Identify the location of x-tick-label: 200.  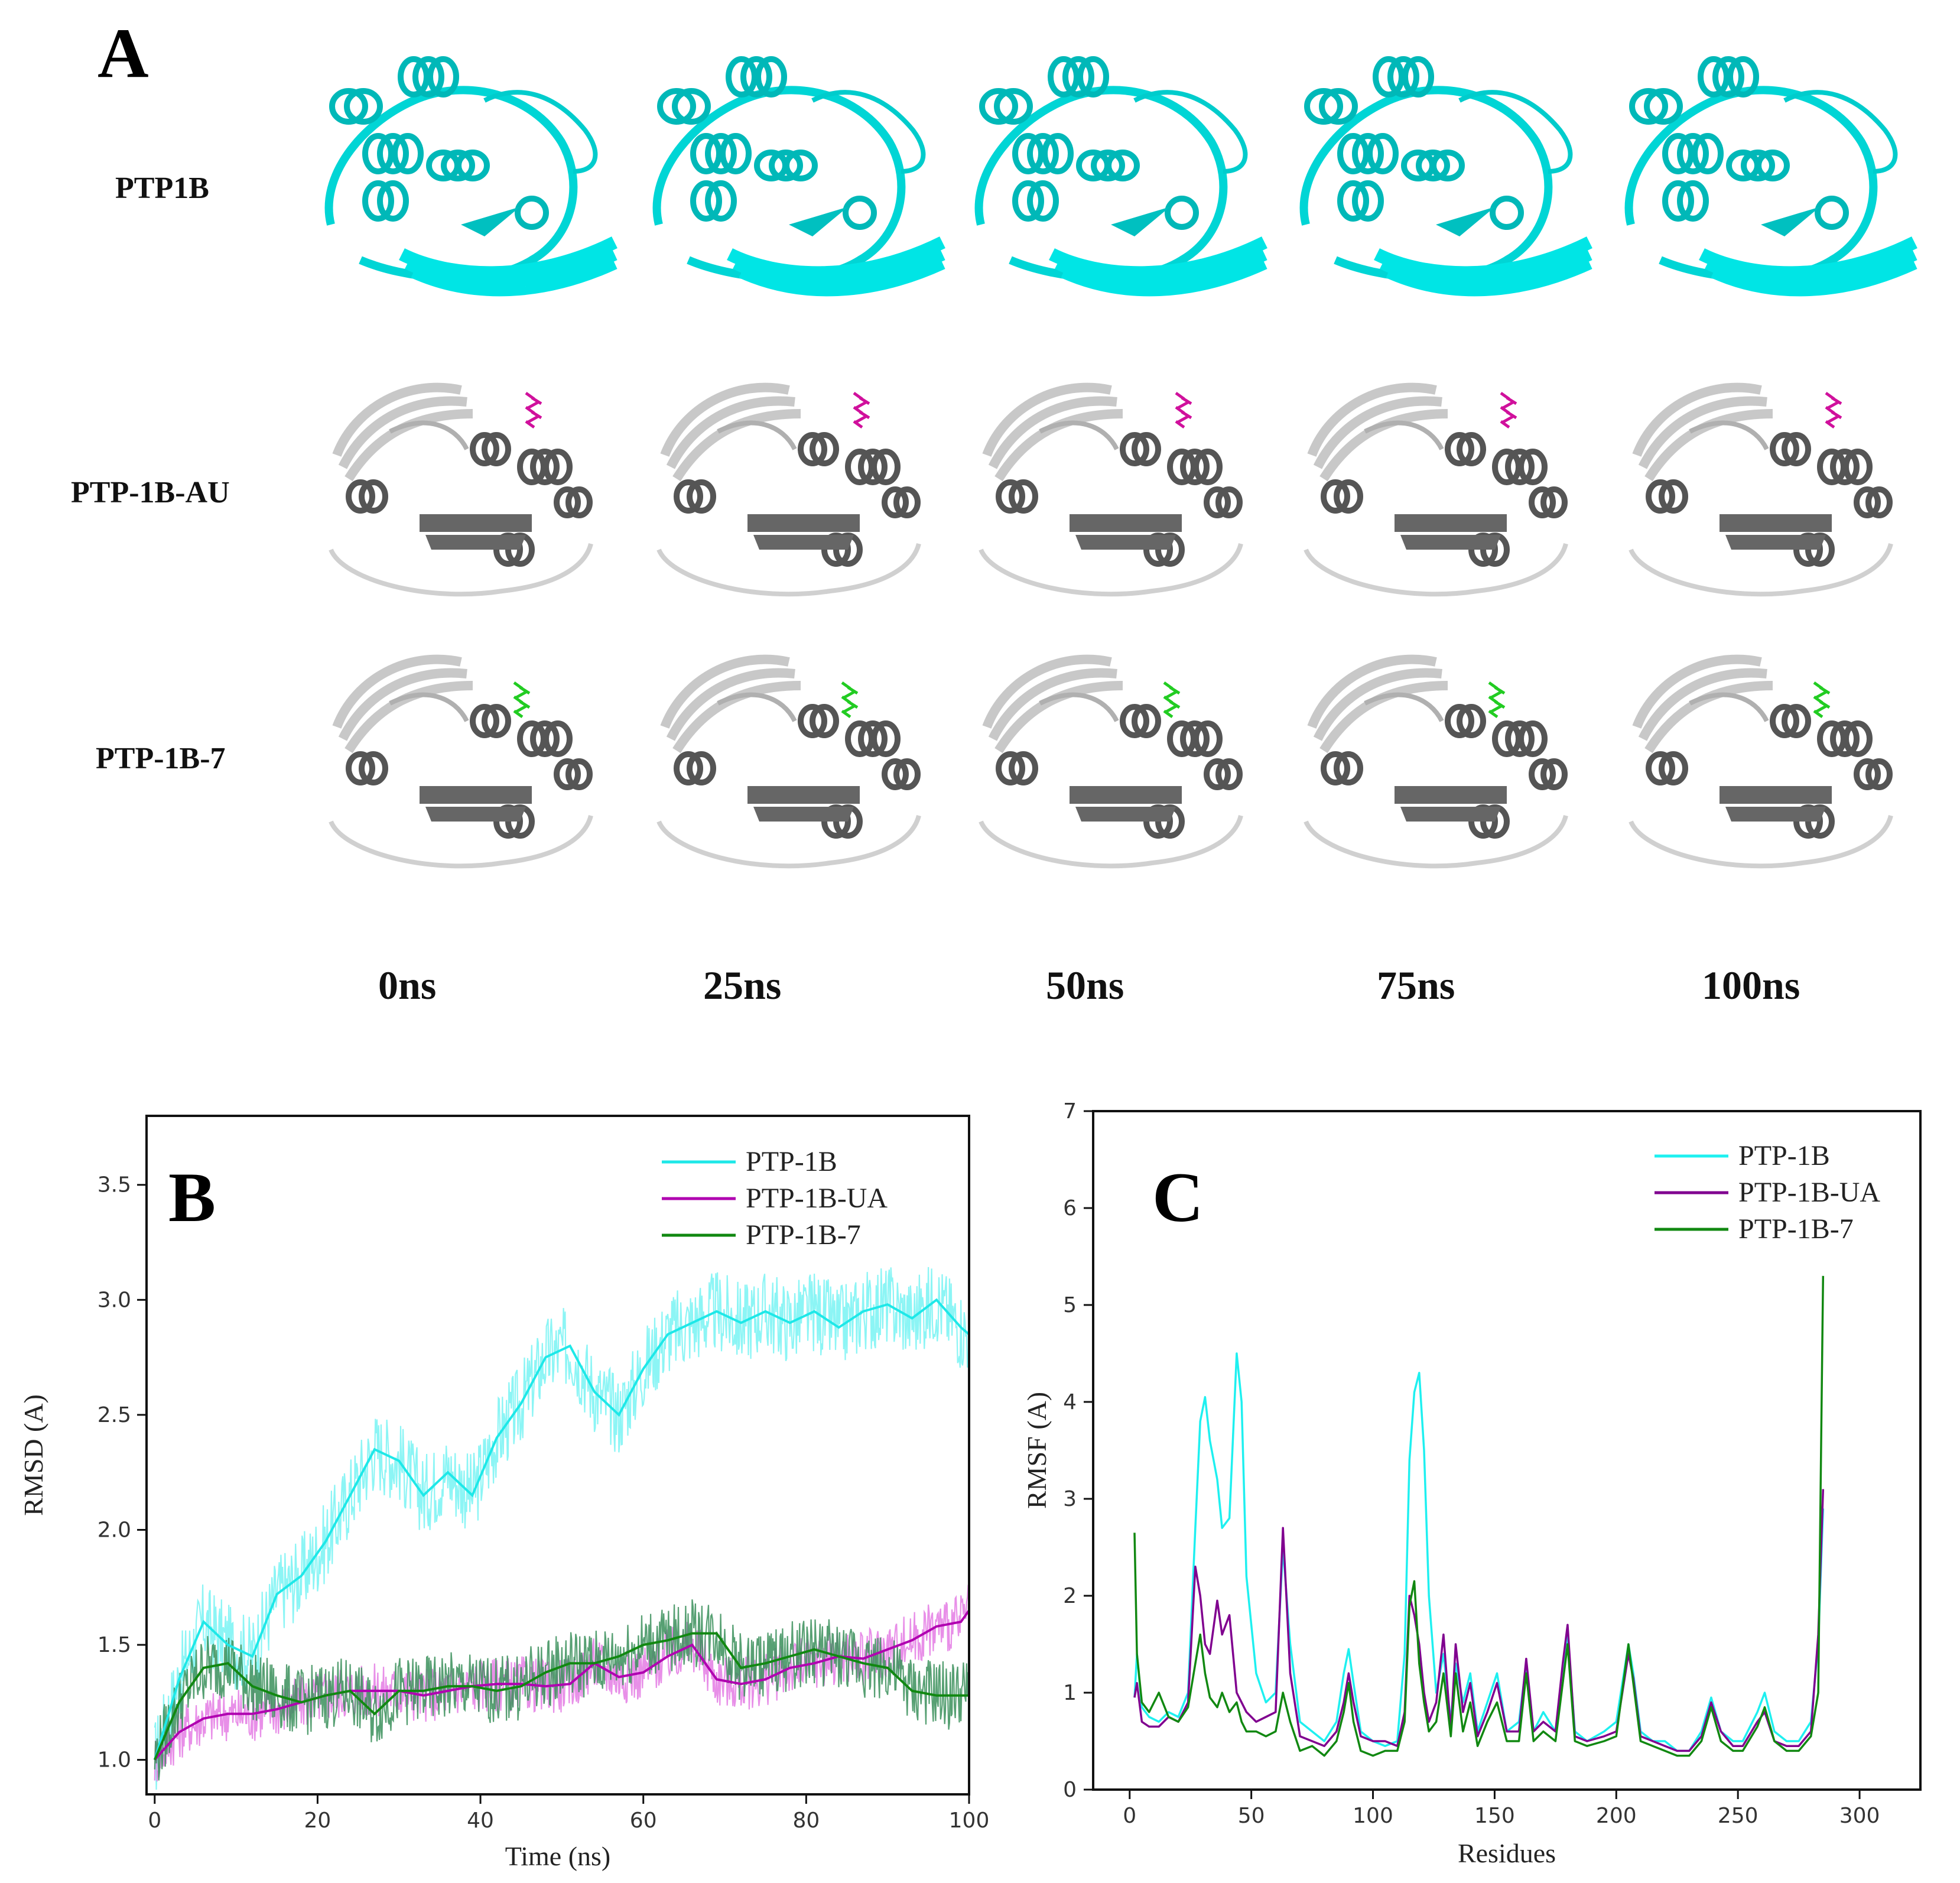
(1616, 1816).